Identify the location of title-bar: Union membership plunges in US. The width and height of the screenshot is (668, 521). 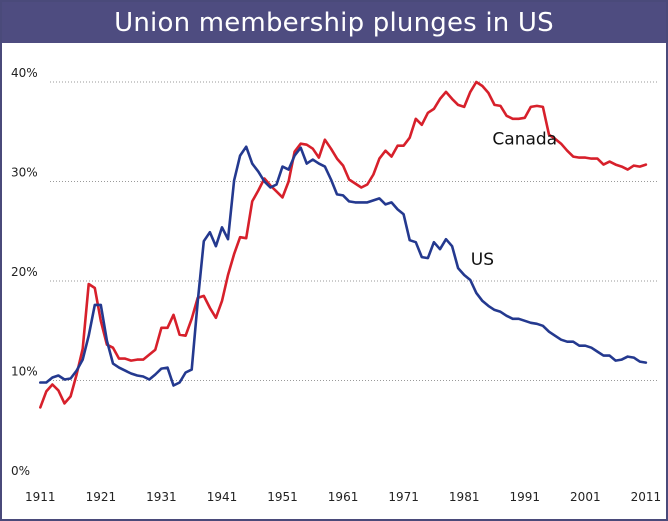
(334, 22).